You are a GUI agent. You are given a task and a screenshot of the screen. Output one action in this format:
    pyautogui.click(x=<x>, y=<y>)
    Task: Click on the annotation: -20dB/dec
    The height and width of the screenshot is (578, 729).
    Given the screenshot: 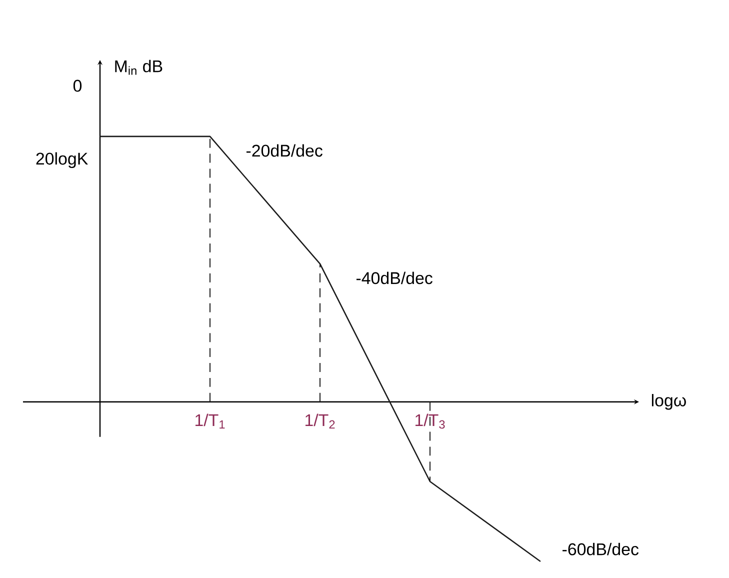 What is the action you would take?
    pyautogui.click(x=284, y=150)
    